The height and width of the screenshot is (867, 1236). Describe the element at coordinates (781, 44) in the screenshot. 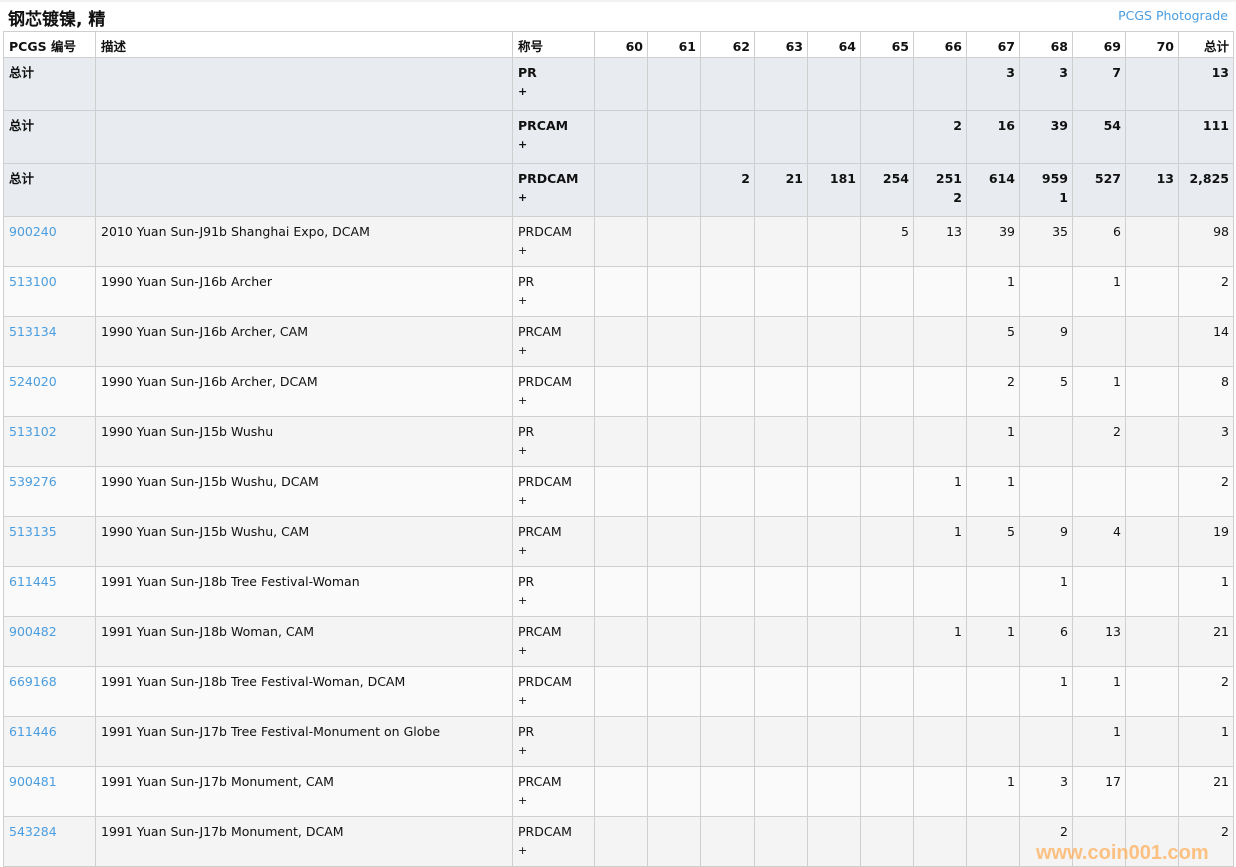

I see `col-header-grade-63: 63` at that location.